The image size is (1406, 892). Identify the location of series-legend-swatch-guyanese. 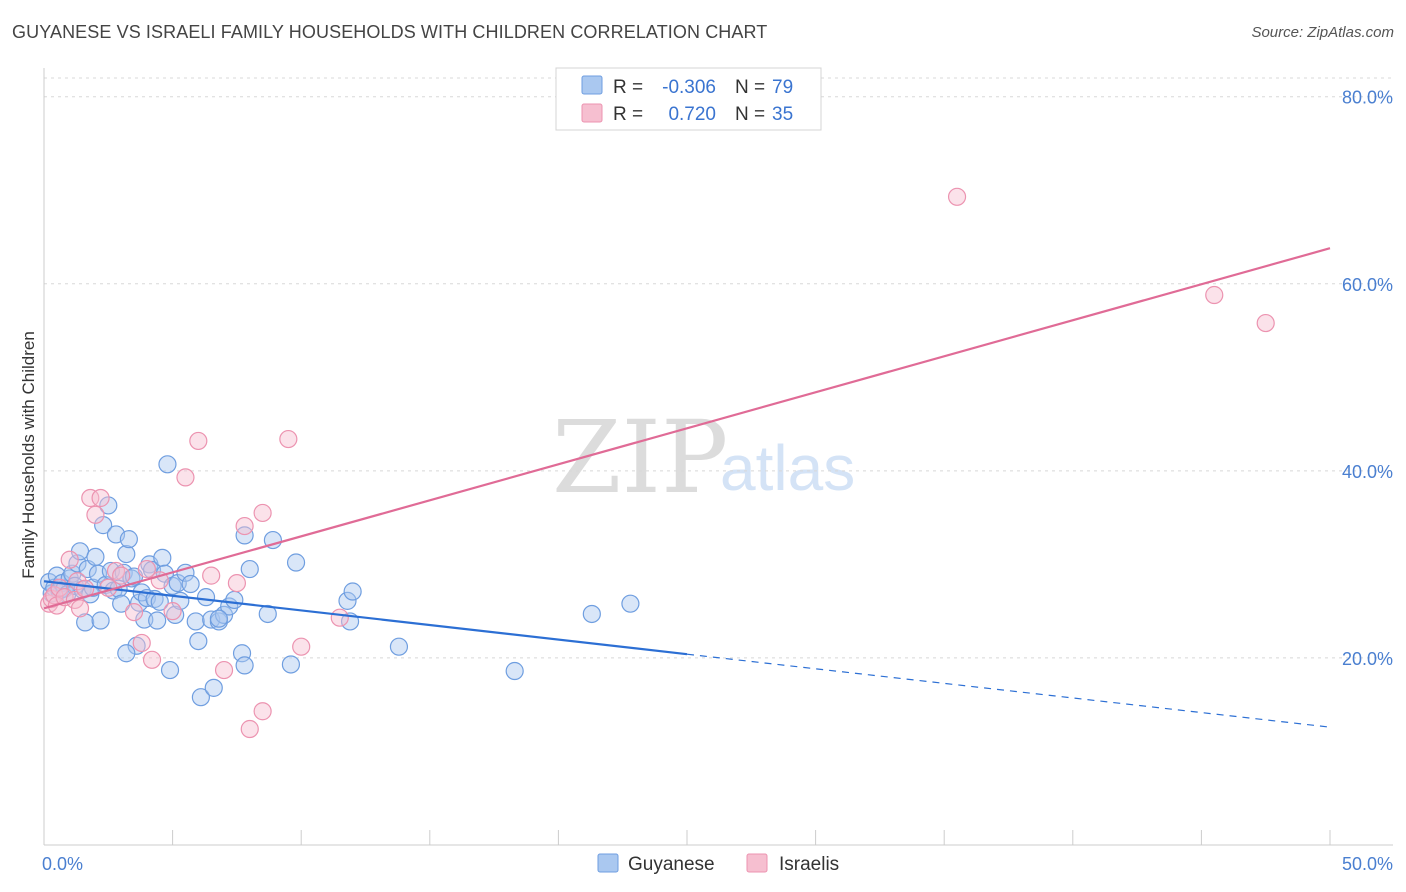
(608, 863).